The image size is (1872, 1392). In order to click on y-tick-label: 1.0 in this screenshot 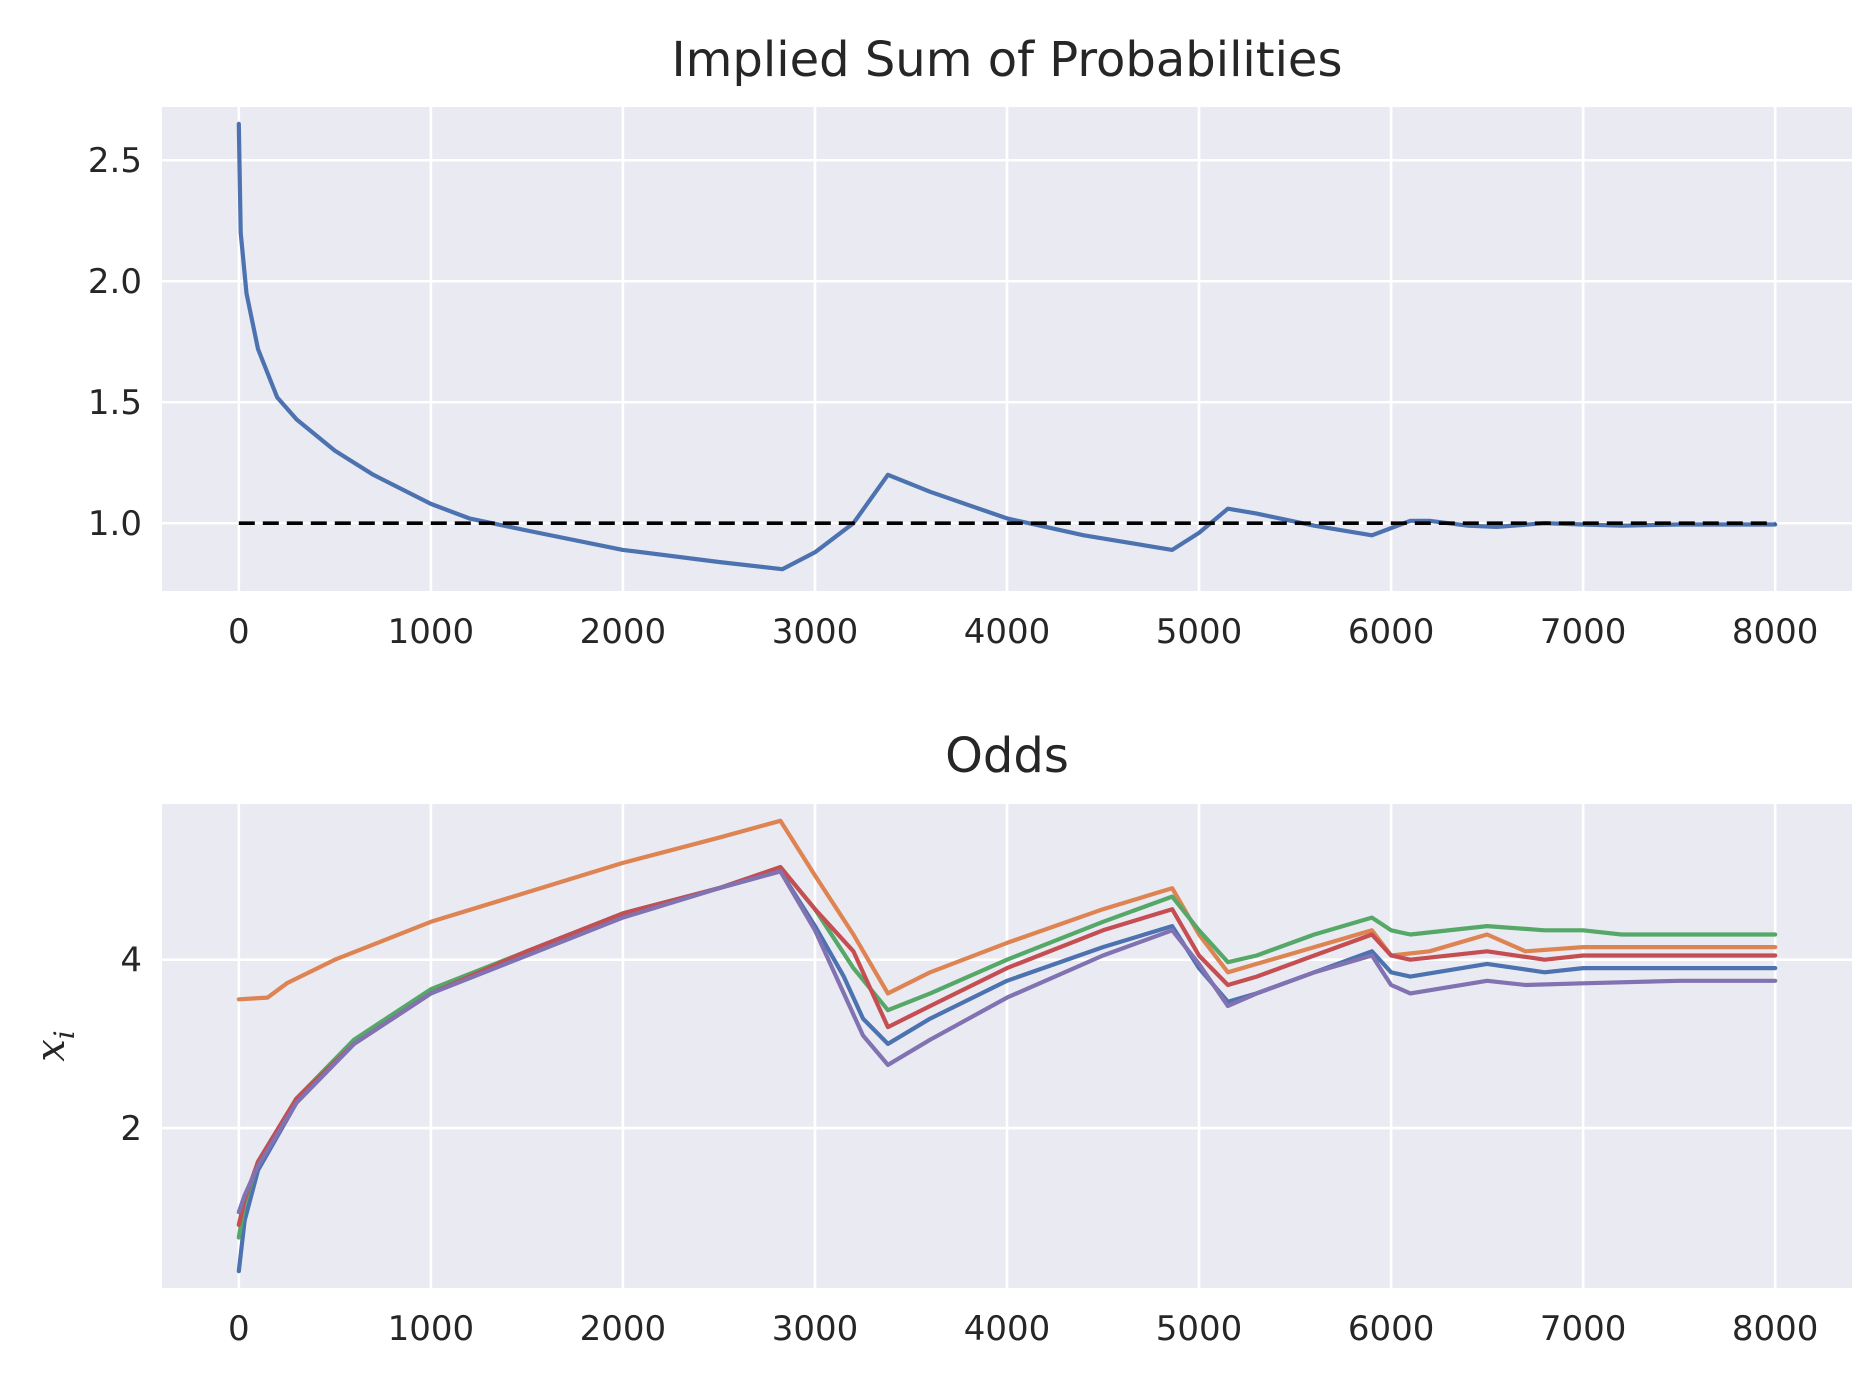, I will do `click(115, 524)`.